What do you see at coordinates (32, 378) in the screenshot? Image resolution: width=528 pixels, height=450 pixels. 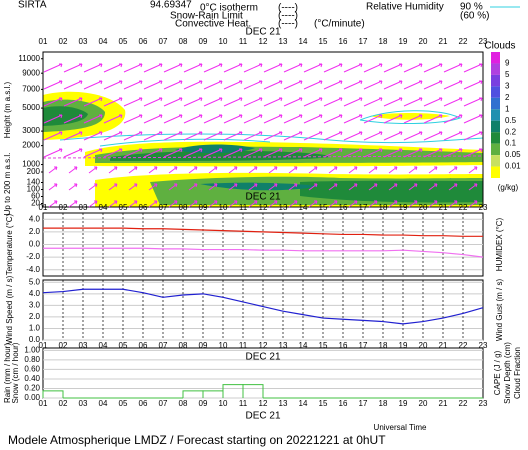 I see `y-tick-label: 0.40` at bounding box center [32, 378].